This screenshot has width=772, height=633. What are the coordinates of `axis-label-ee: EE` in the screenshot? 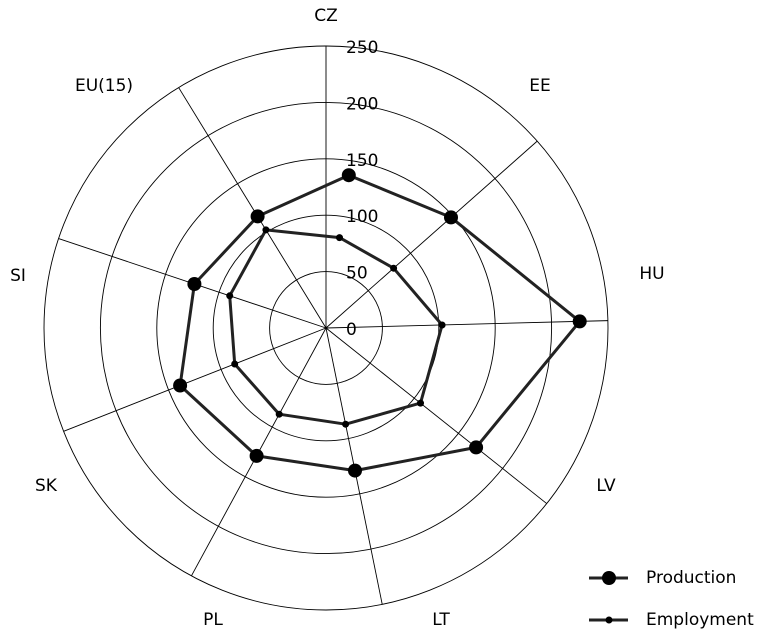 It's located at (539, 86).